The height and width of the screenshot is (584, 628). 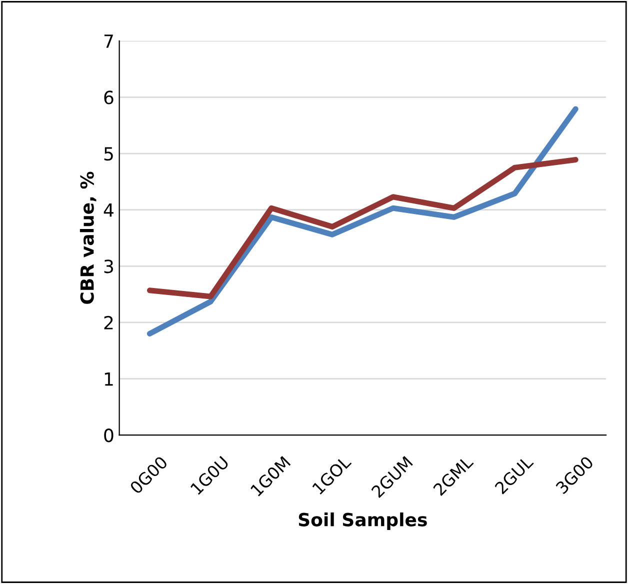 I want to click on y-tick-label: 0, so click(x=109, y=435).